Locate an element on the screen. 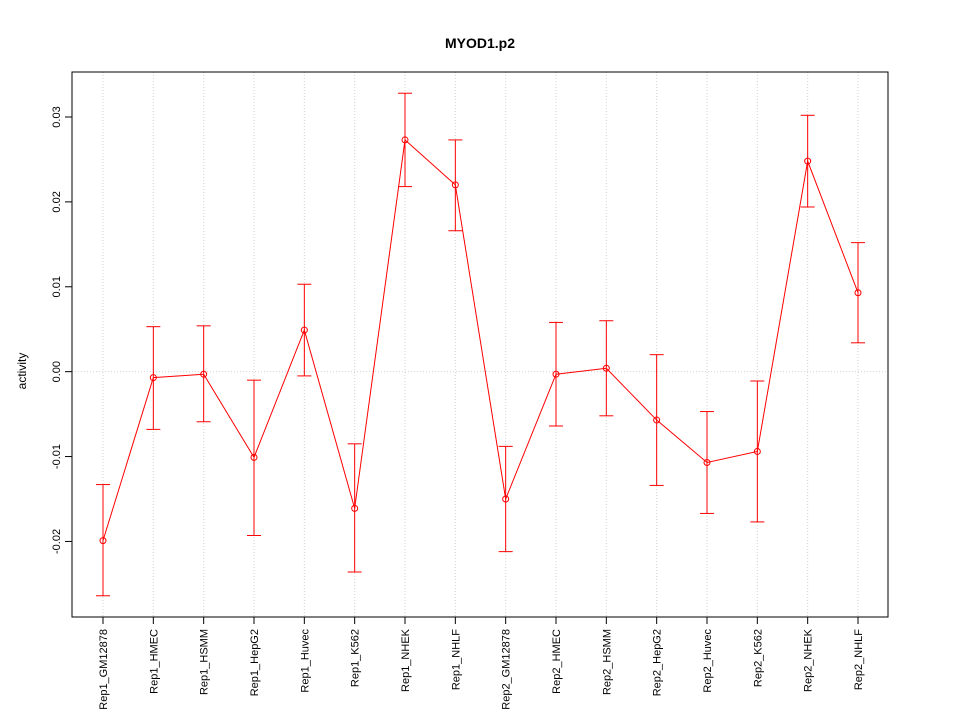  y-tick-label: -0.01 is located at coordinates (57, 456).